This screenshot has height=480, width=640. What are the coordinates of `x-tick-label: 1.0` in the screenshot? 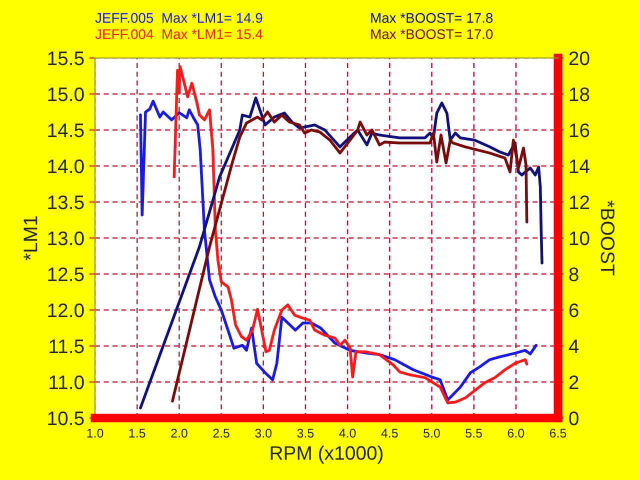 It's located at (95, 433).